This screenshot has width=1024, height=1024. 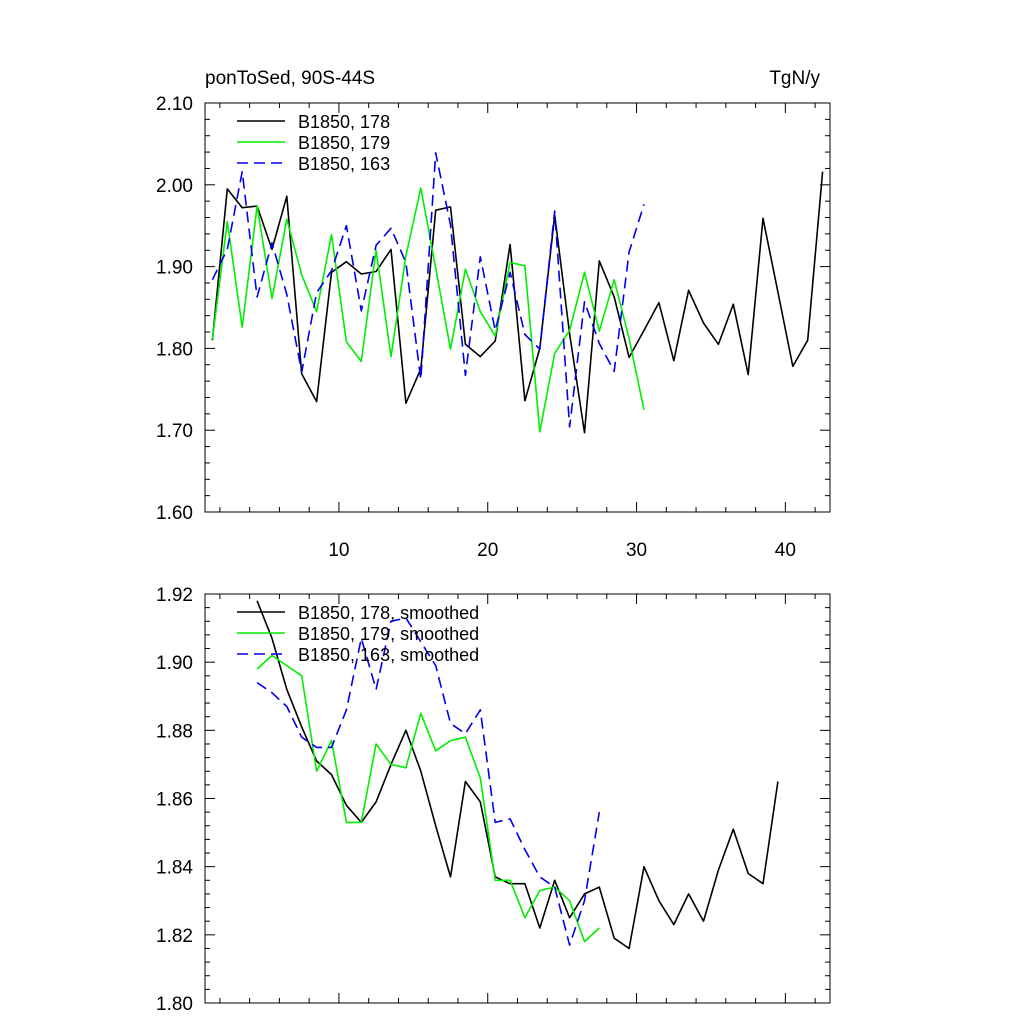 What do you see at coordinates (388, 655) in the screenshot?
I see `legend-label: B1850, 163, smoothed` at bounding box center [388, 655].